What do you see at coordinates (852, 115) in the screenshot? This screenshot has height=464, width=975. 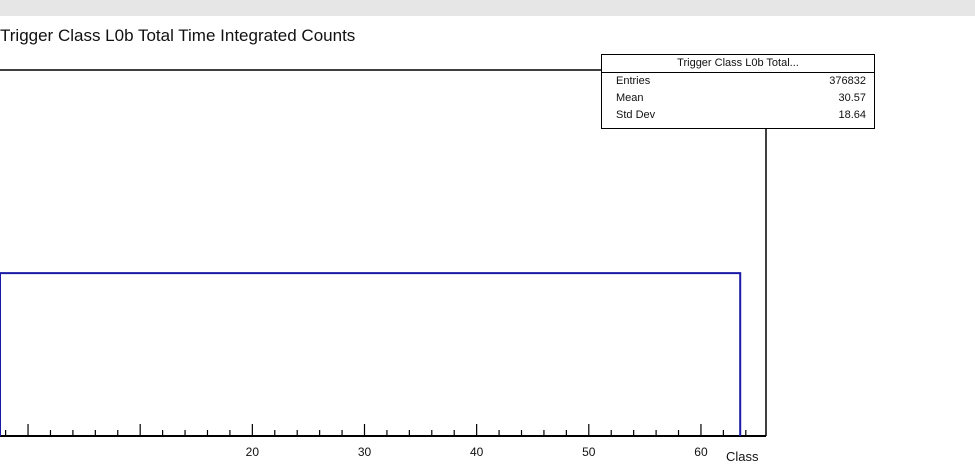 I see `stats-value: 18.64` at bounding box center [852, 115].